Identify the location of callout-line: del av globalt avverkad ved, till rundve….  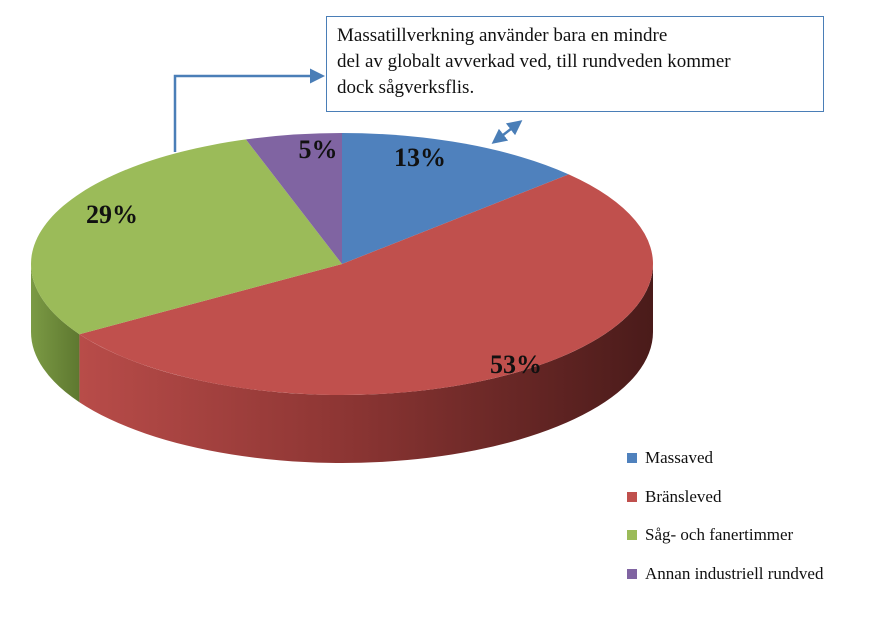
(534, 61).